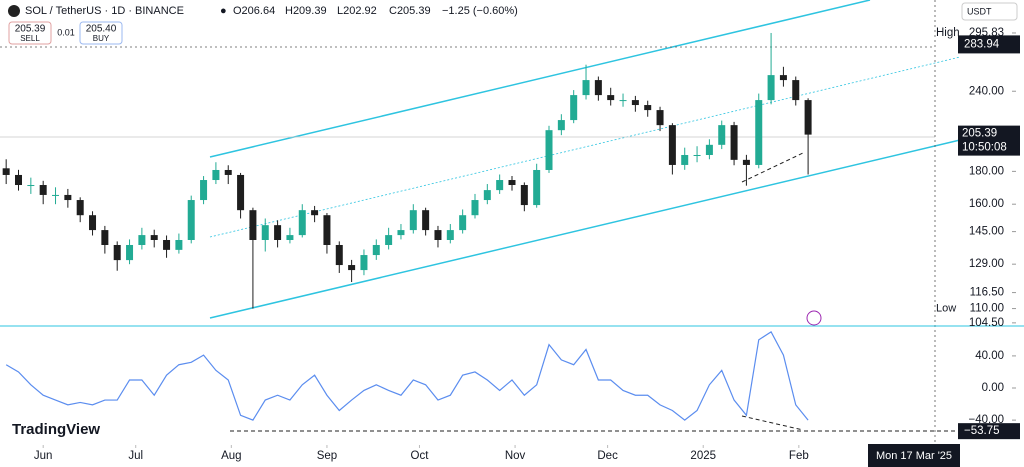  Describe the element at coordinates (993, 388) in the screenshot. I see `y-tick-label: 0.00` at that location.